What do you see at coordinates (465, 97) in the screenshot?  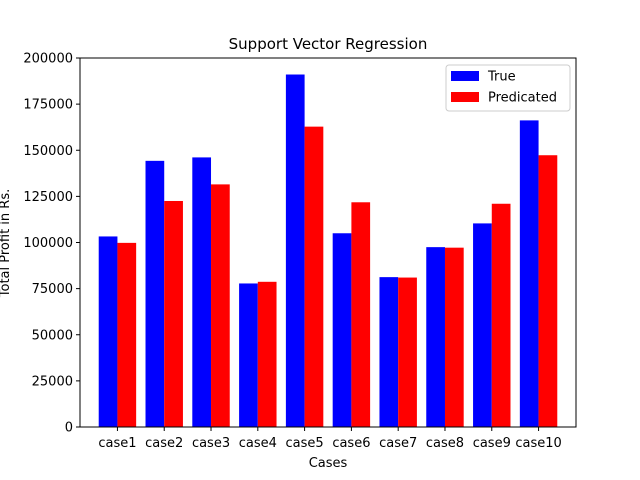 I see `legend-swatch-predicated` at bounding box center [465, 97].